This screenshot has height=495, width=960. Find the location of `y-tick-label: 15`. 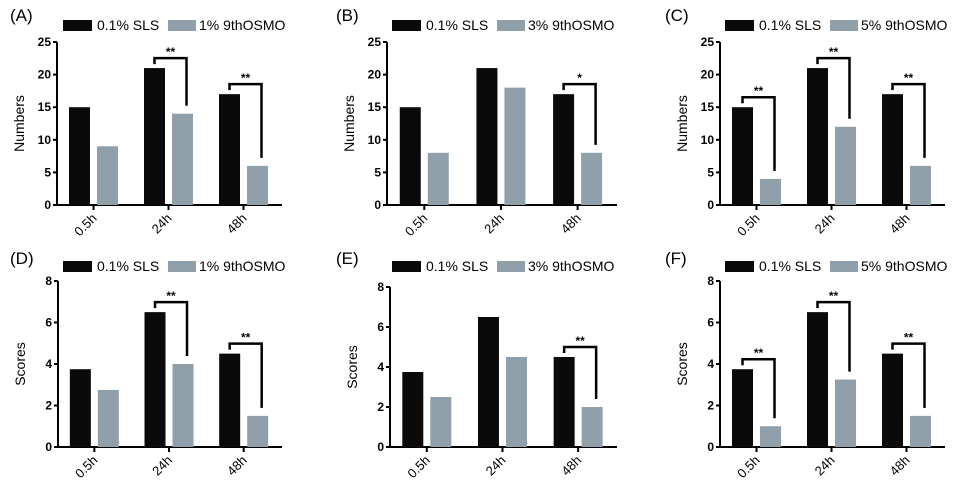

y-tick-label: 15 is located at coordinates (45, 107).